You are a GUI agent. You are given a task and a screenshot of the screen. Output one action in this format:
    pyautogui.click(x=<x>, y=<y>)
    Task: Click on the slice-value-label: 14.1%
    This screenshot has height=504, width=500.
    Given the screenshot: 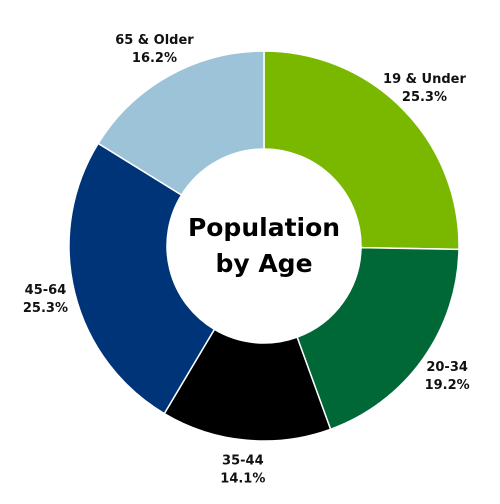 What is the action you would take?
    pyautogui.click(x=242, y=479)
    